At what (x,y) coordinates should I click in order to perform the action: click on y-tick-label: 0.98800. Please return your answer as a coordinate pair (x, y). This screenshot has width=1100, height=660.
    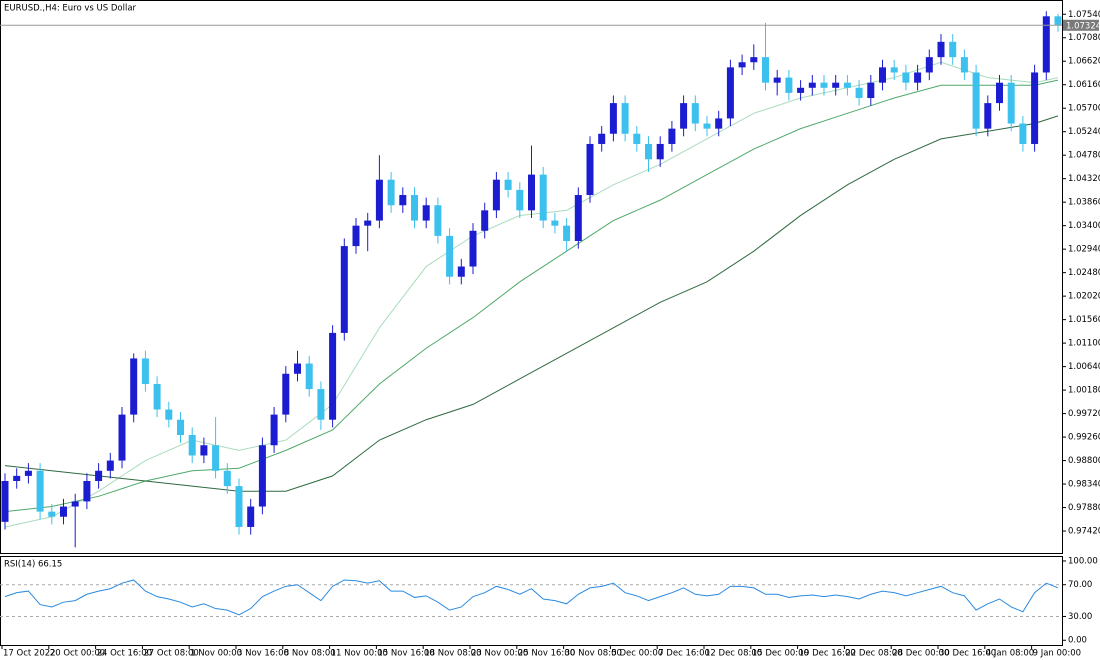
    Looking at the image, I should click on (1084, 461).